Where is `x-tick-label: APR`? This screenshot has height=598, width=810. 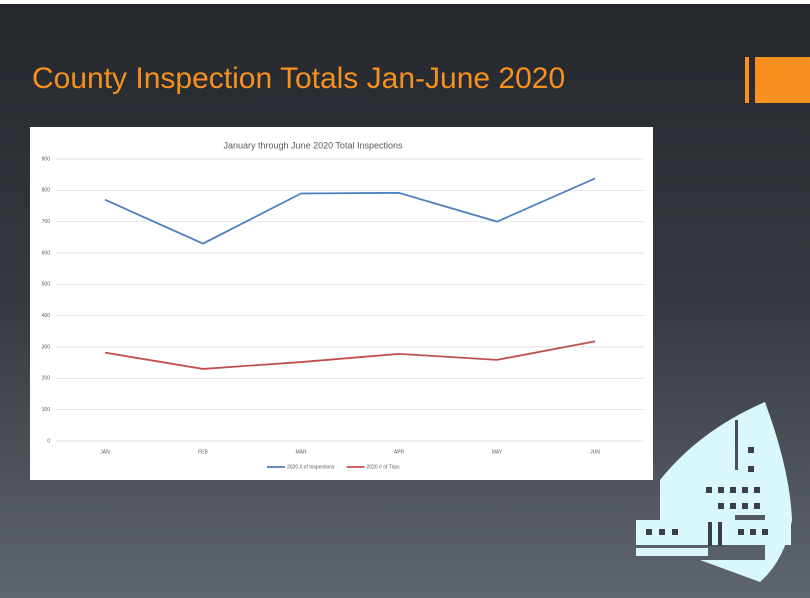
x-tick-label: APR is located at coordinates (399, 452).